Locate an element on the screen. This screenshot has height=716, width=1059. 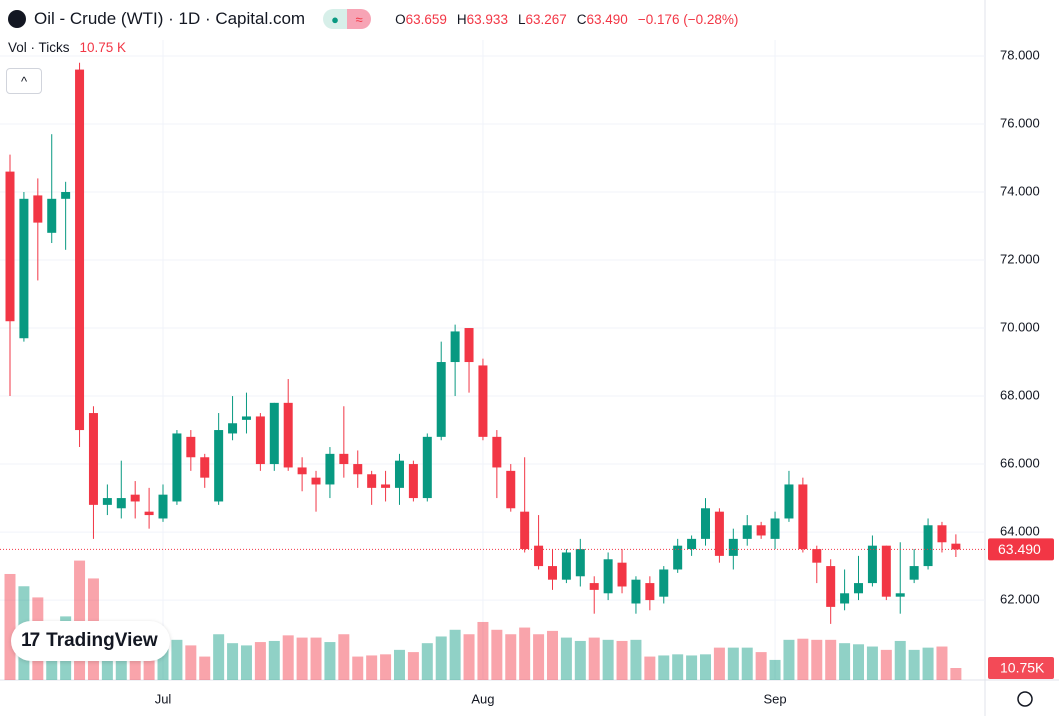
ohlc-high: H63.933 is located at coordinates (482, 19).